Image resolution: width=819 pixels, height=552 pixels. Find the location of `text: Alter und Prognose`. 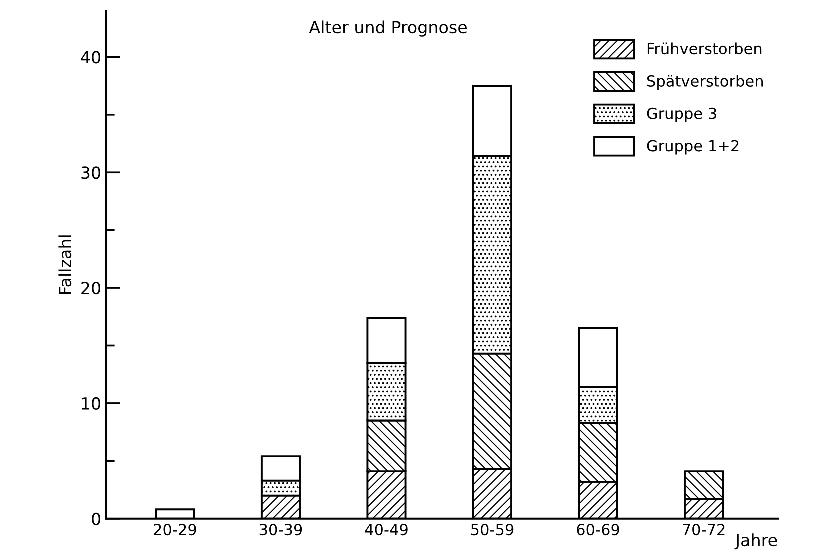

text: Alter und Prognose is located at coordinates (388, 28).